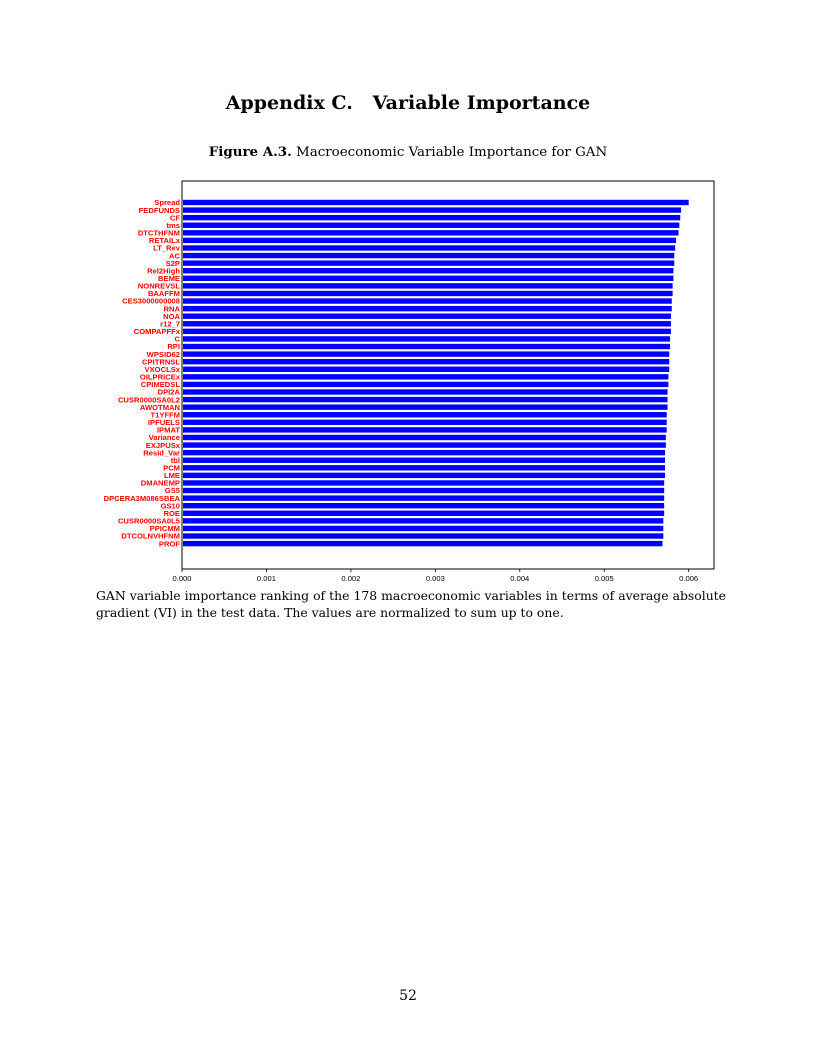 The height and width of the screenshot is (1056, 816). Describe the element at coordinates (423, 528) in the screenshot. I see `bar-ppicmm` at that location.